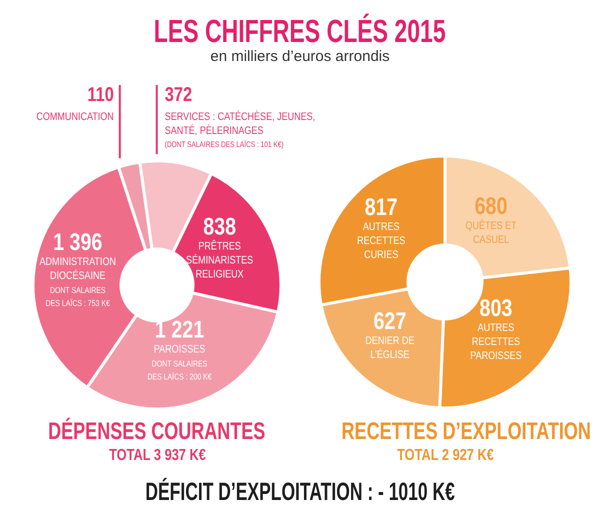  Describe the element at coordinates (77, 242) in the screenshot. I see `data-label: 1 396` at that location.